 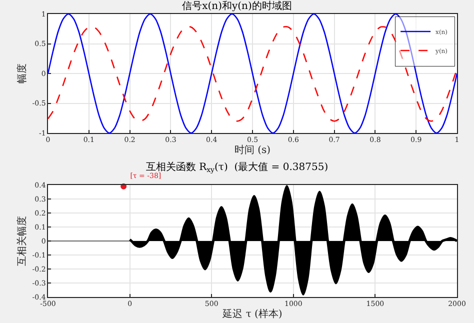 What do you see at coordinates (22, 241) in the screenshot?
I see `y-axis-title: 互相关幅度` at bounding box center [22, 241].